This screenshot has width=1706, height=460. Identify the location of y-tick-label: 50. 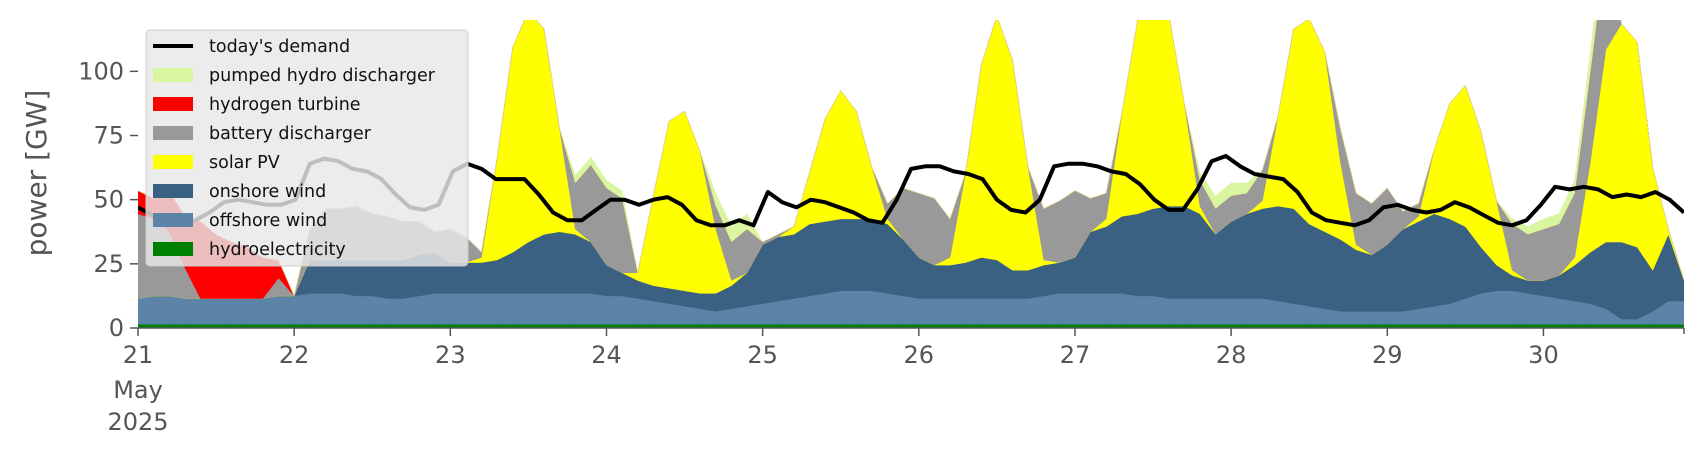
(108, 200).